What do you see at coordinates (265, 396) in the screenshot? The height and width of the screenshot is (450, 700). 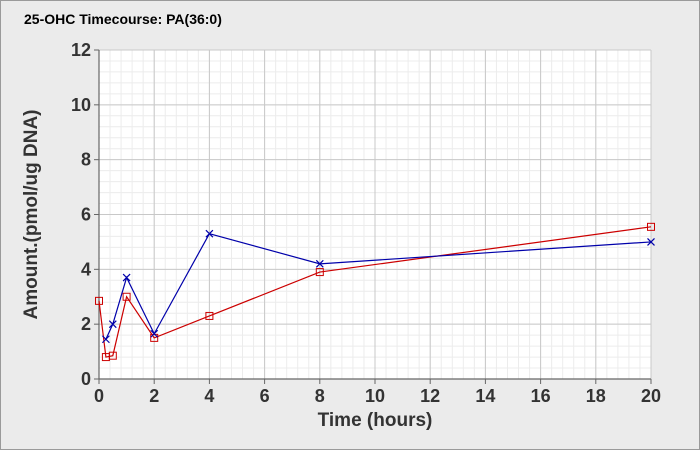 I see `x-tick-label: 6` at bounding box center [265, 396].